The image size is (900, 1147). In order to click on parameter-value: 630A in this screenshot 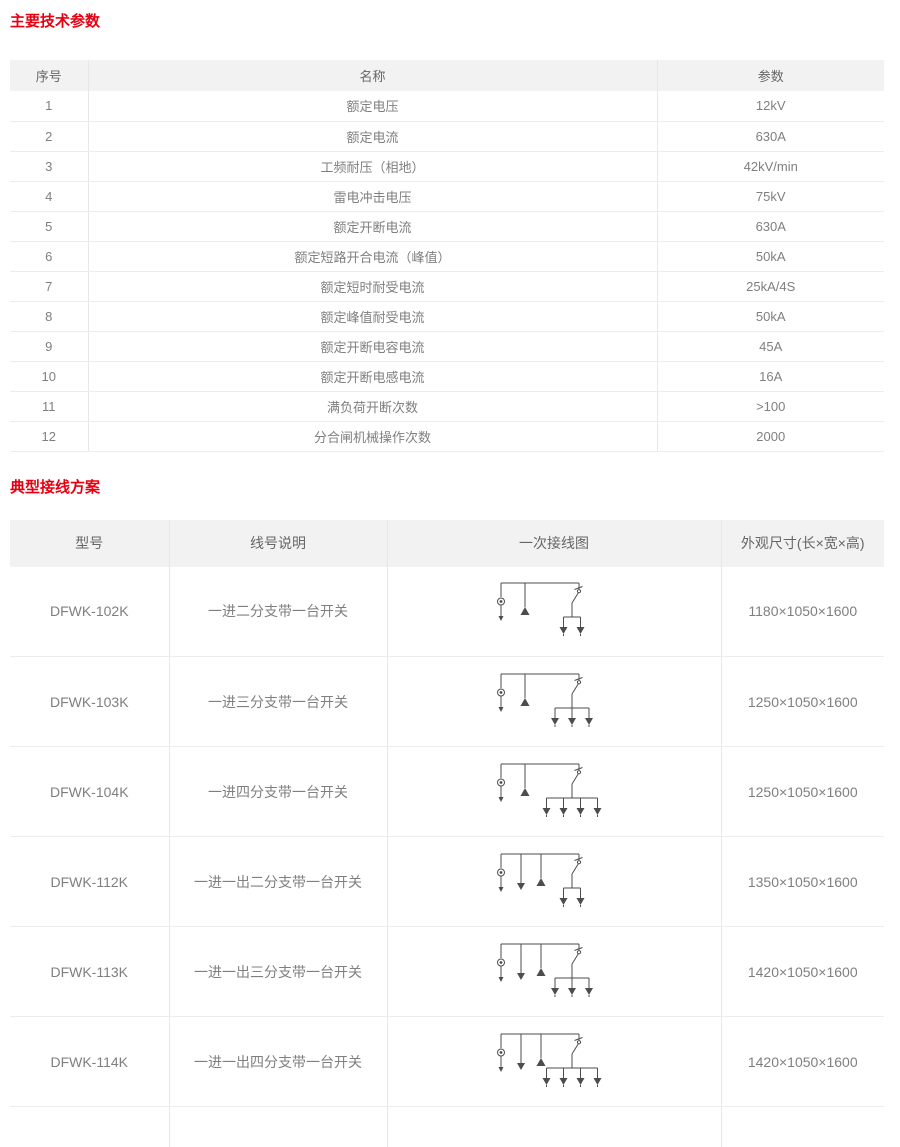, I will do `click(770, 226)`.